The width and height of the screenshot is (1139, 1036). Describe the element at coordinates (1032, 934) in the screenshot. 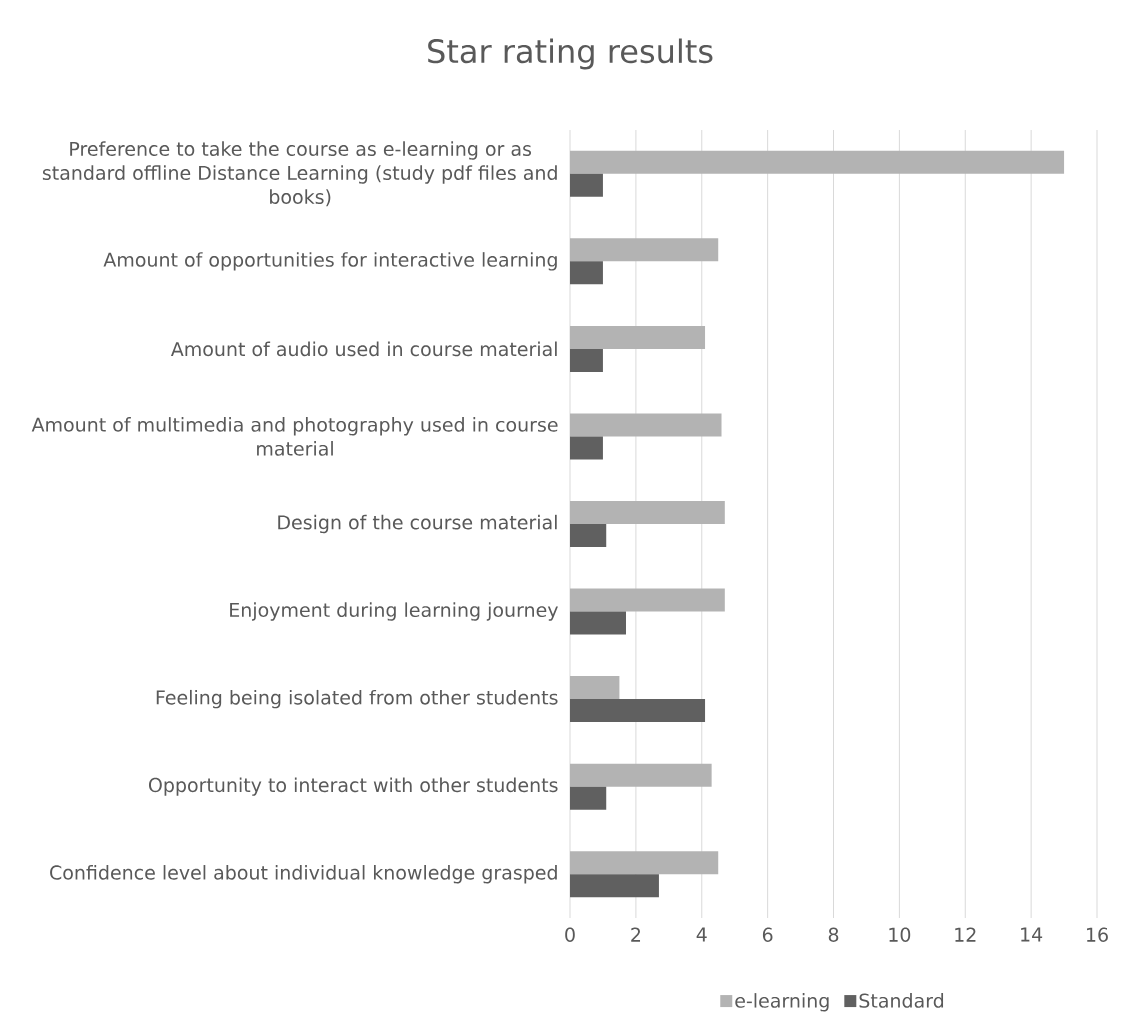

I see `x-tick-label: 14` at that location.